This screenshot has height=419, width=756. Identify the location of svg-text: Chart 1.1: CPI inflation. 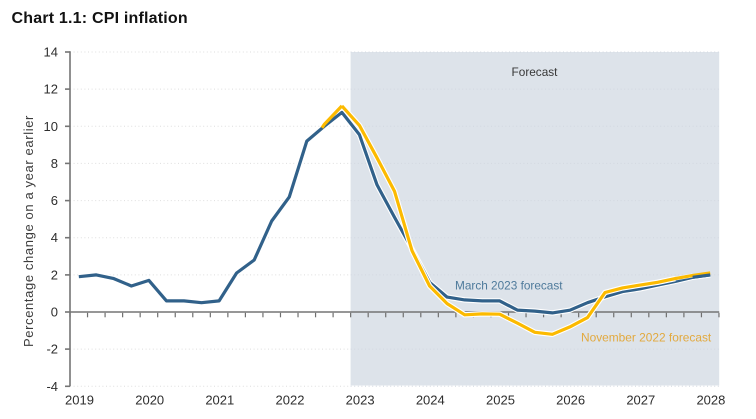
(100, 18).